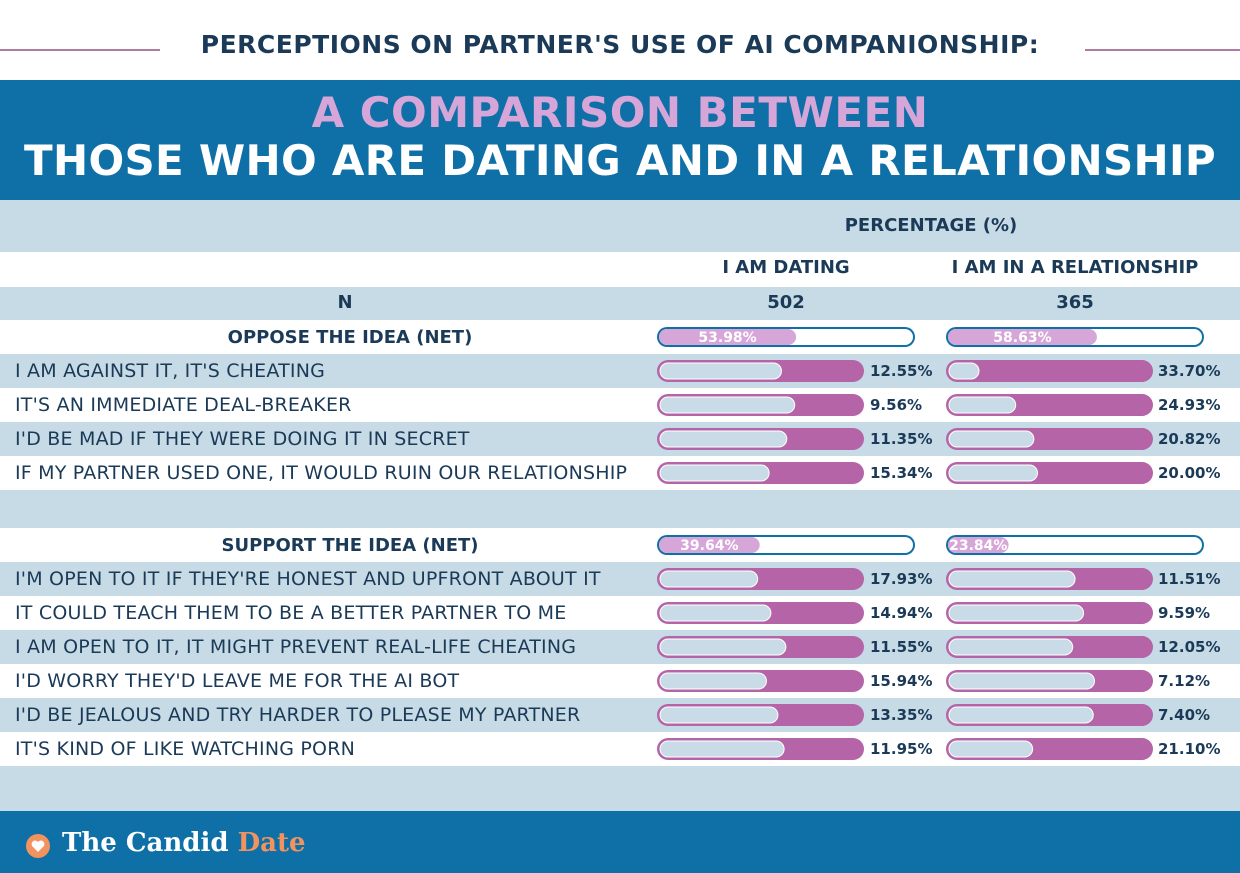 The image size is (1240, 873). I want to click on top-title-area, so click(620, 40).